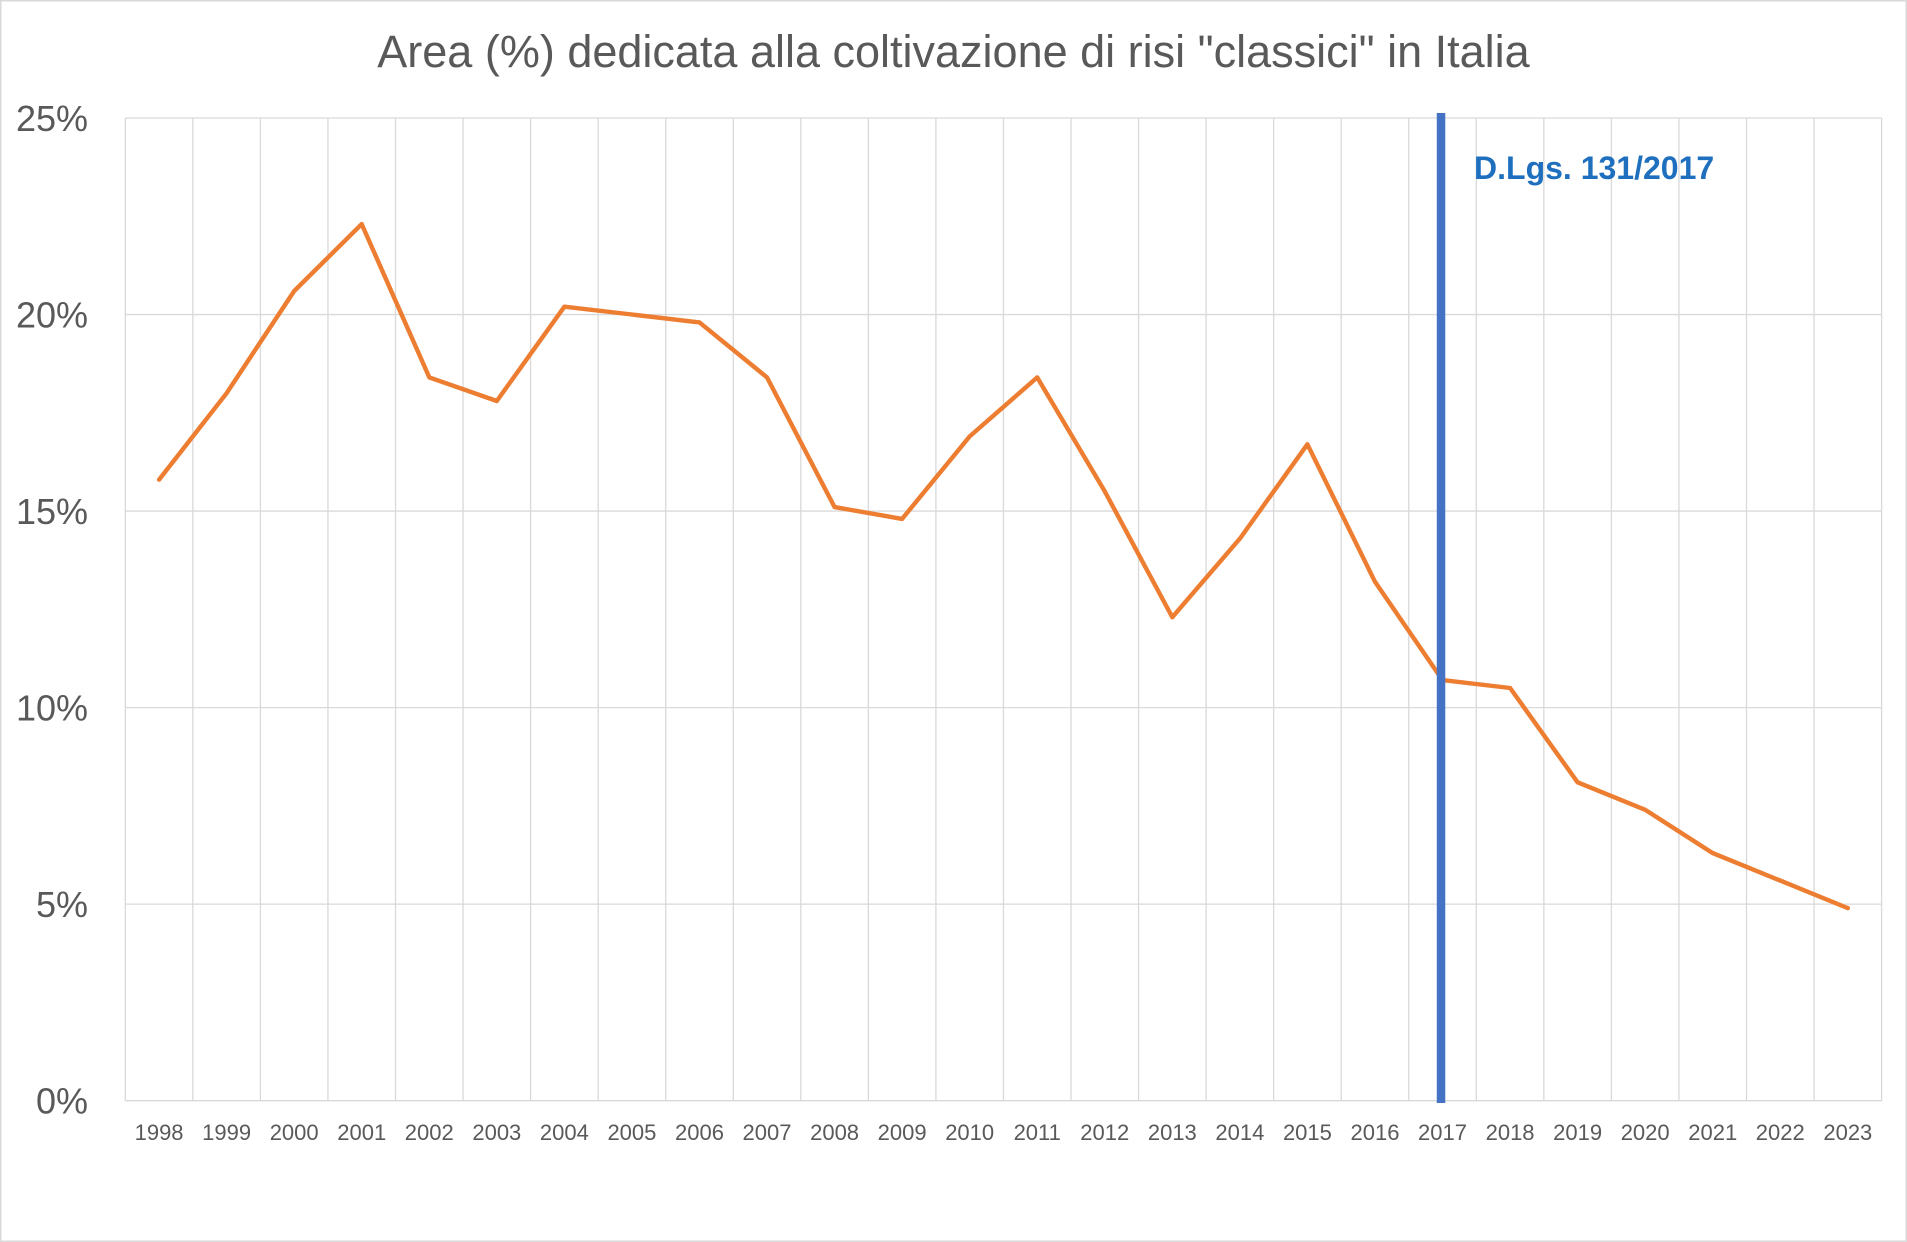 The image size is (1907, 1242). What do you see at coordinates (1594, 168) in the screenshot?
I see `annotation-label: D.Lgs. 131/2017` at bounding box center [1594, 168].